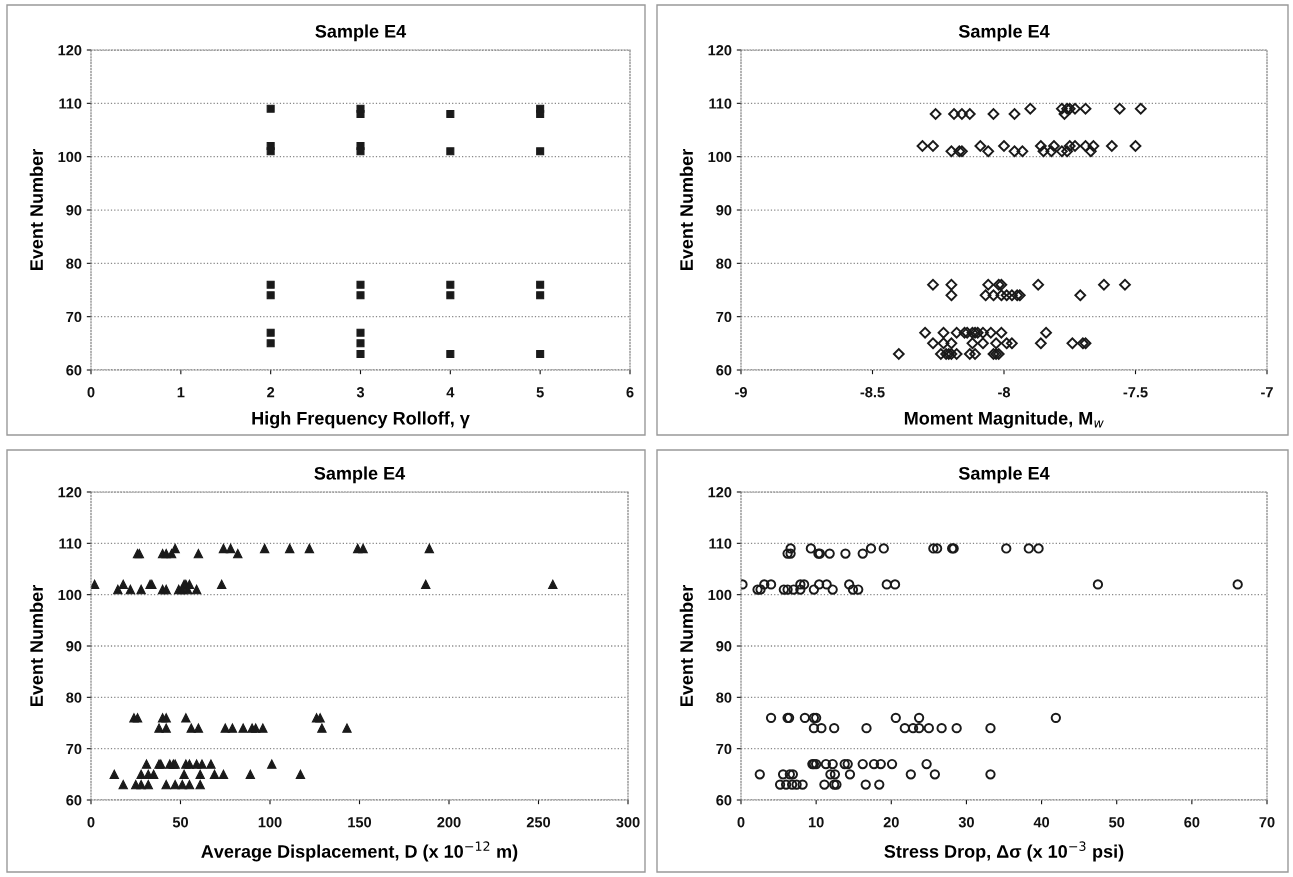  I want to click on x-tick-label: 100, so click(270, 822).